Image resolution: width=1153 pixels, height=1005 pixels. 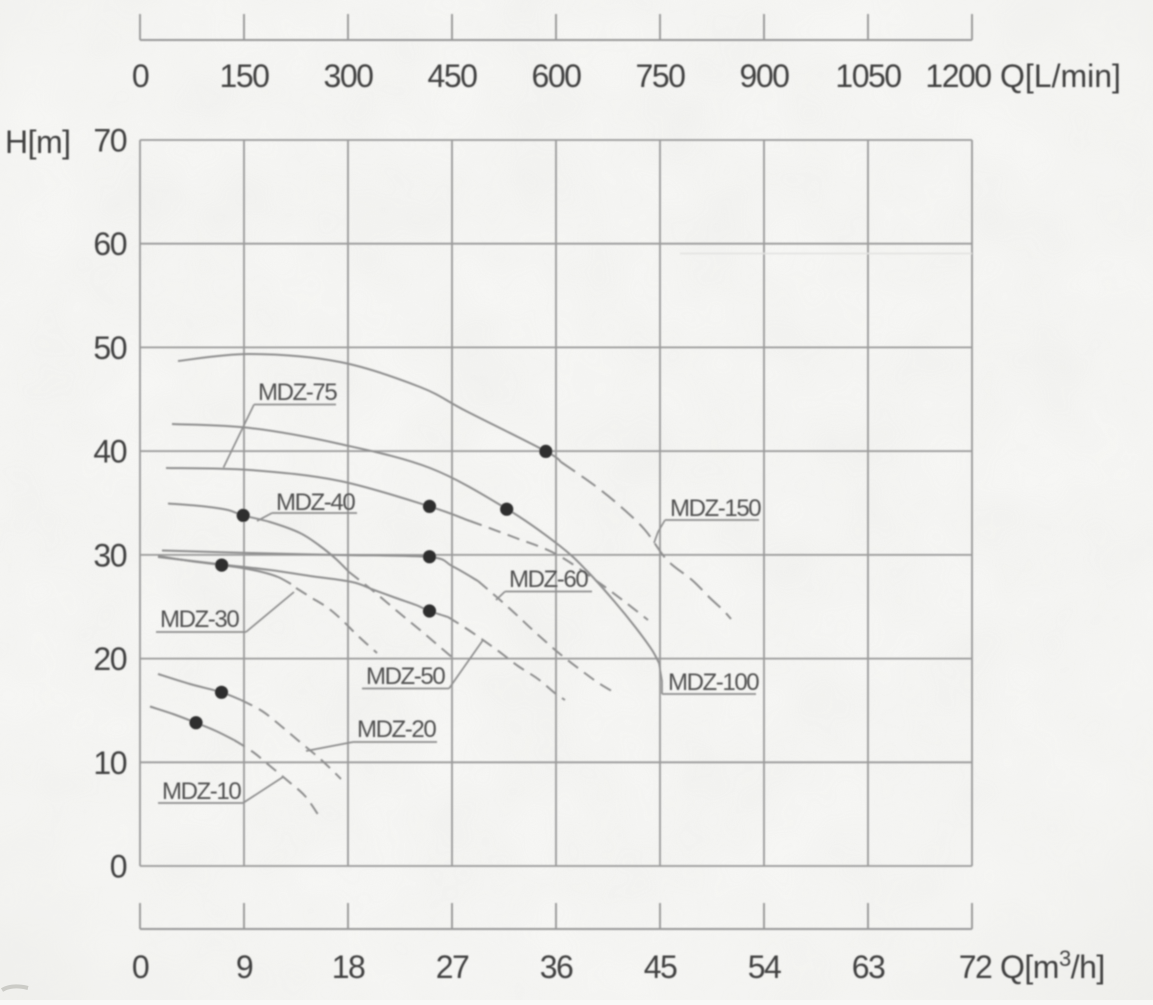 I want to click on svg-text: 450, so click(x=453, y=76).